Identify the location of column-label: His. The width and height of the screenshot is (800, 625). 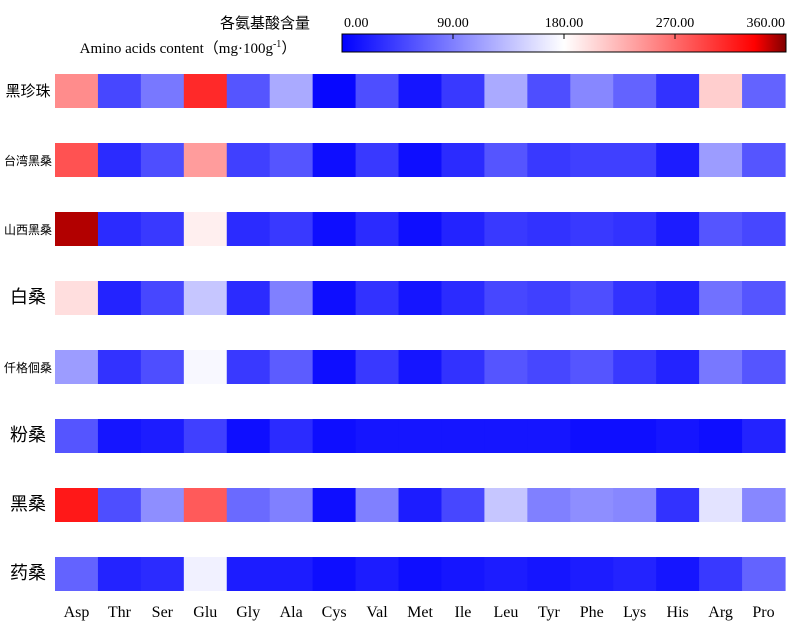
(678, 612).